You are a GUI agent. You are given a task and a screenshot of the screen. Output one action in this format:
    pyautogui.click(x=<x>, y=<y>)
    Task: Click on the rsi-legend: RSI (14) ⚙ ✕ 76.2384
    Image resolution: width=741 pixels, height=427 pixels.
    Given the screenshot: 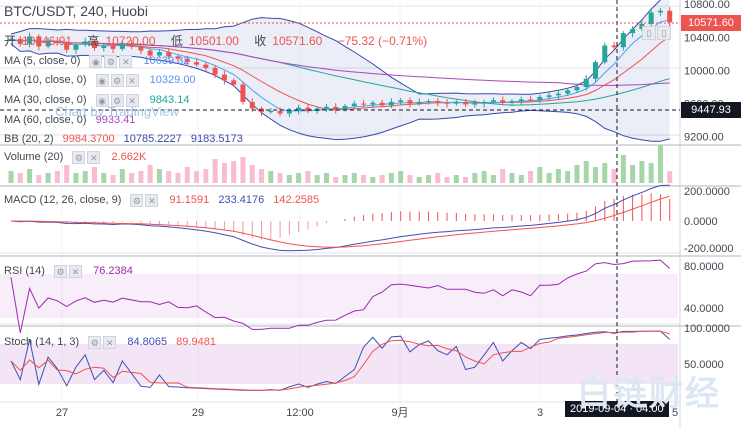 What is the action you would take?
    pyautogui.click(x=71, y=271)
    